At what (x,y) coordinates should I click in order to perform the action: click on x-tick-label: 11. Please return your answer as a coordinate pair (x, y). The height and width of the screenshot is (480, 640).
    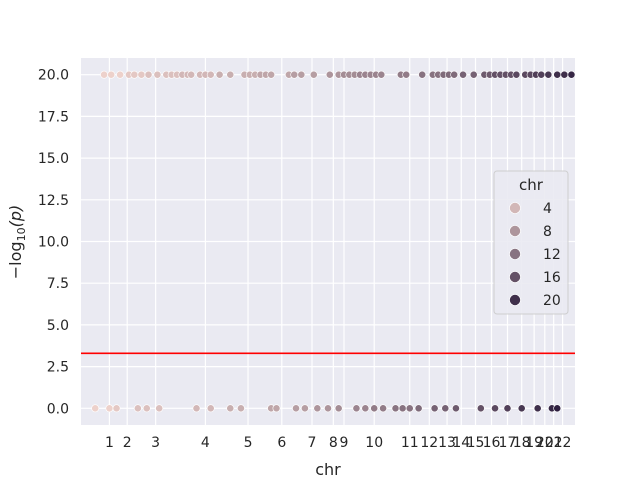
    Looking at the image, I should click on (410, 443).